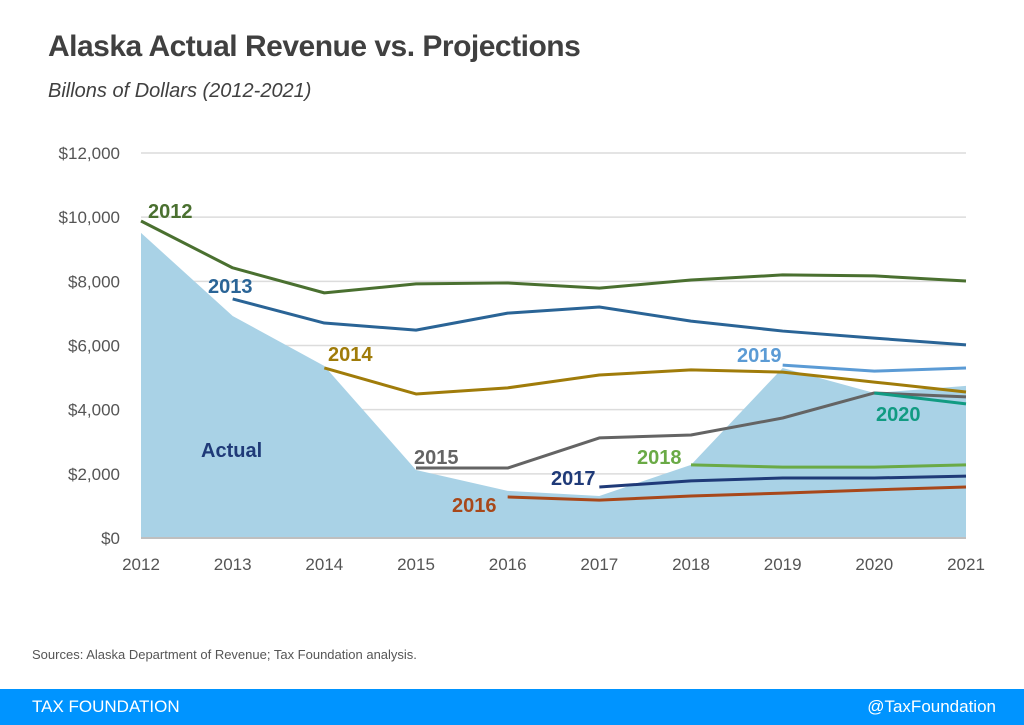 Image resolution: width=1024 pixels, height=725 pixels. Describe the element at coordinates (436, 458) in the screenshot. I see `series-label-2015: 2015` at that location.